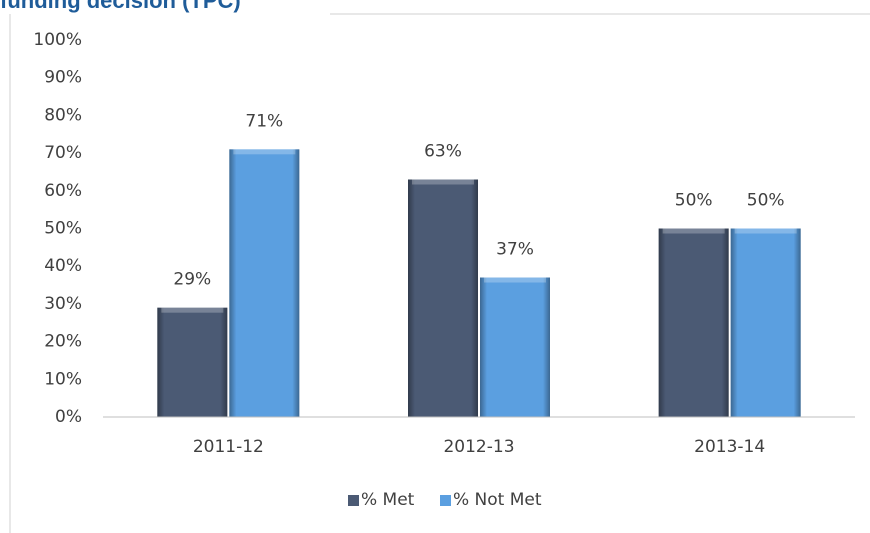 The image size is (870, 533). What do you see at coordinates (264, 121) in the screenshot?
I see `data-label: 71%` at bounding box center [264, 121].